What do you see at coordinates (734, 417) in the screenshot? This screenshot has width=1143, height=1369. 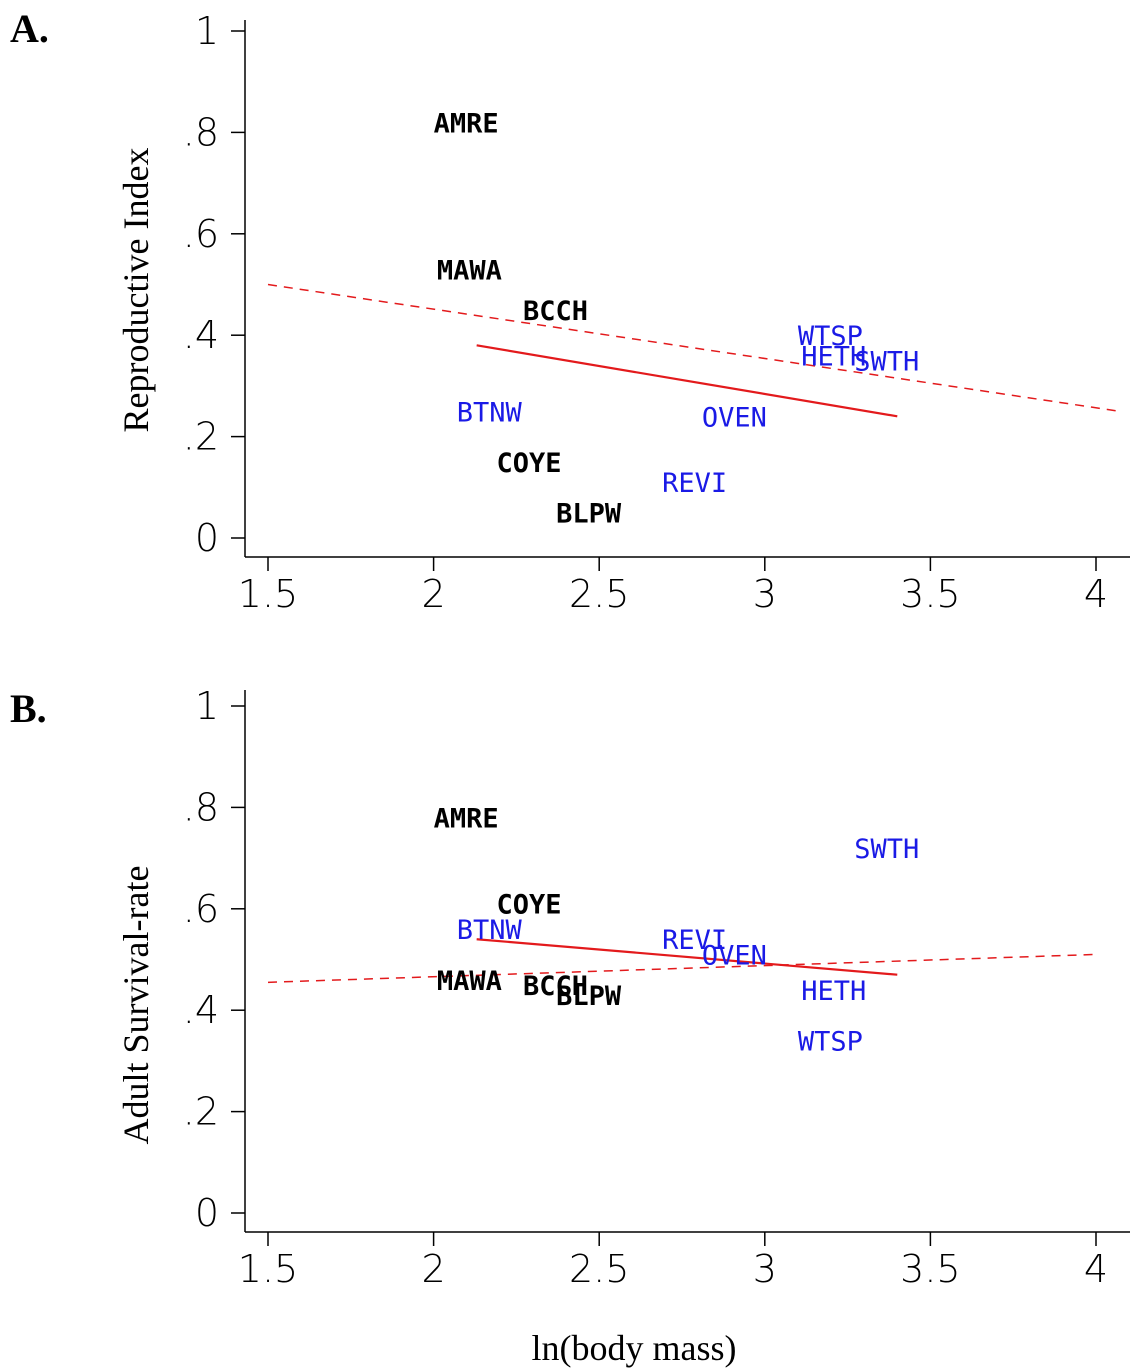 I see `panel-a-point-oven: OVEN` at bounding box center [734, 417].